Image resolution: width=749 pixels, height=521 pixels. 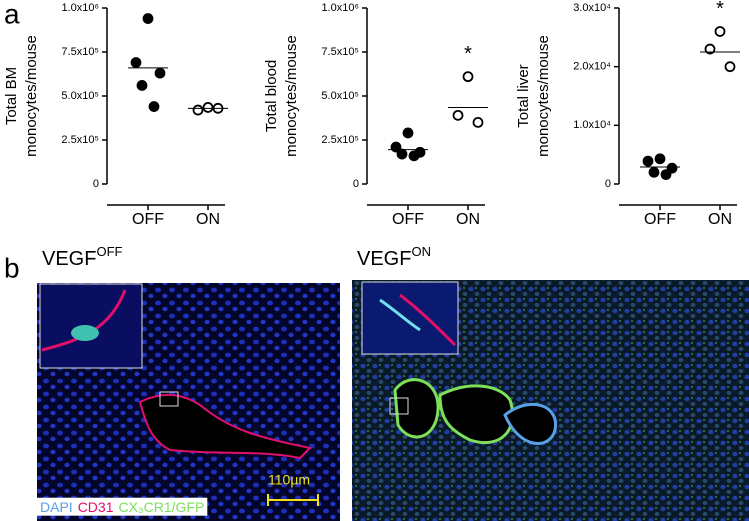 I want to click on image-title: VEGFOFF, so click(x=82, y=257).